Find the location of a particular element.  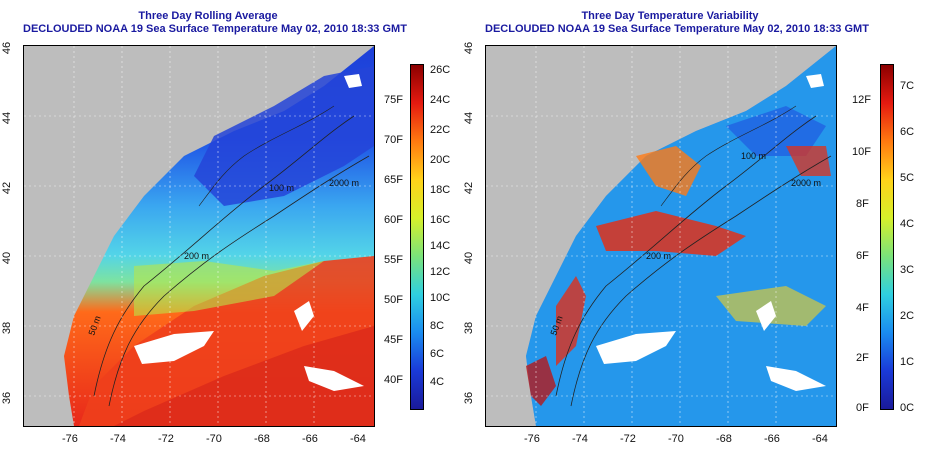

left-lon-tick: -70 is located at coordinates (214, 439).